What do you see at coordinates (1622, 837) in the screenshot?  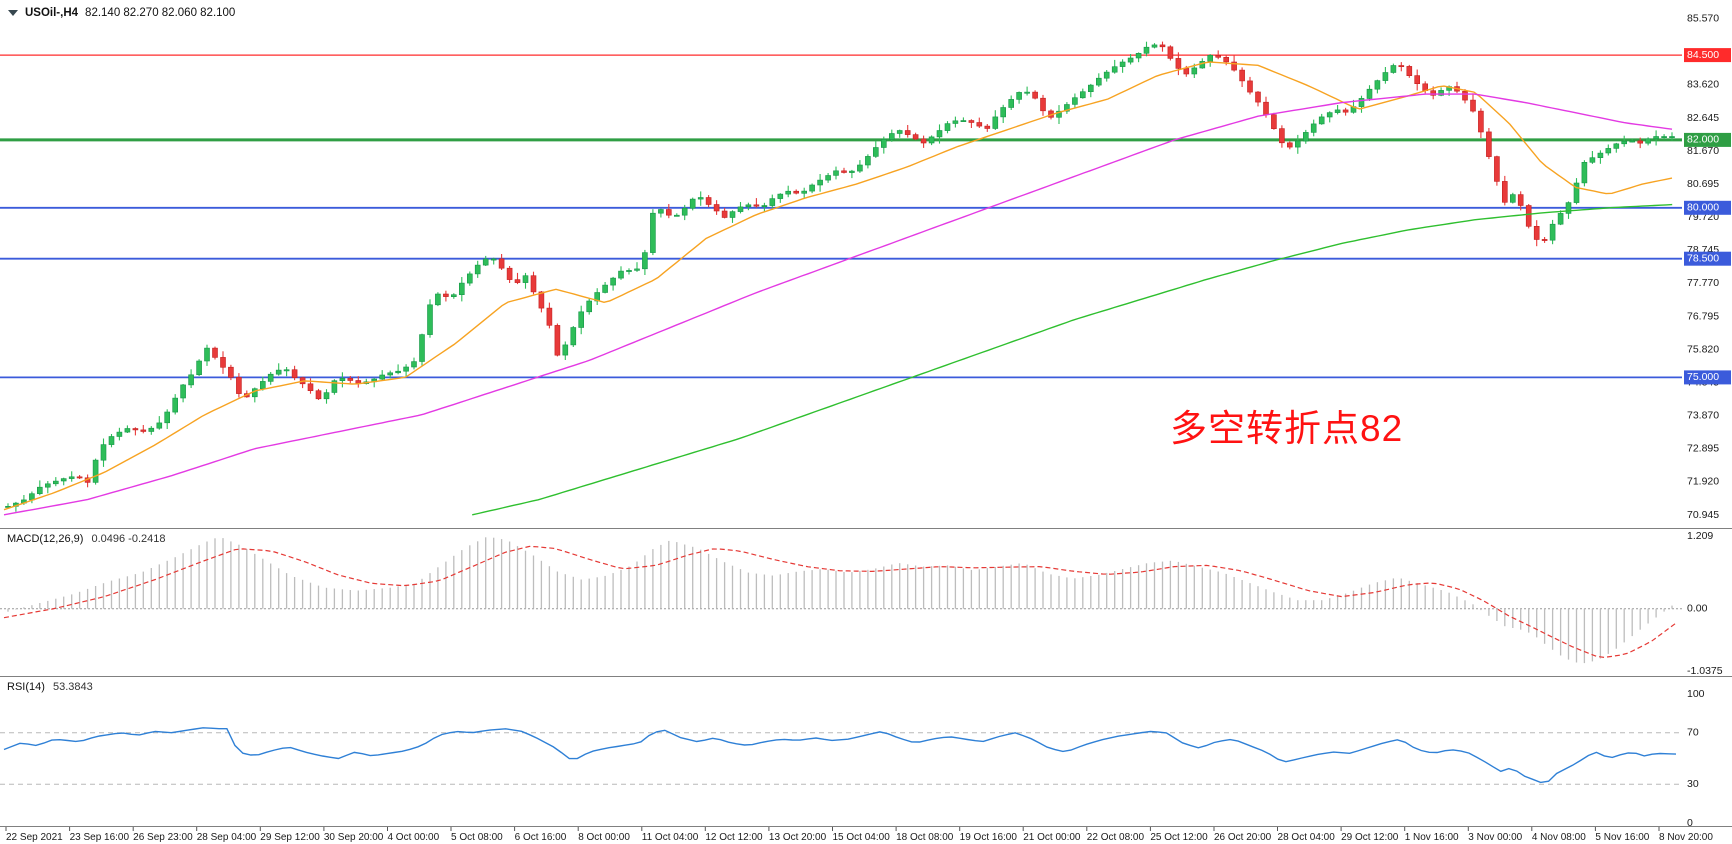 I see `svg-text: 5 Nov 16:00` at bounding box center [1622, 837].